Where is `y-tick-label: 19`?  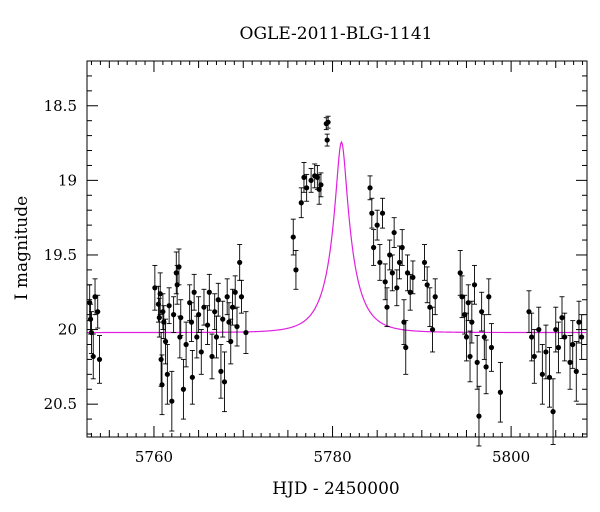
y-tick-label: 19 is located at coordinates (67, 180).